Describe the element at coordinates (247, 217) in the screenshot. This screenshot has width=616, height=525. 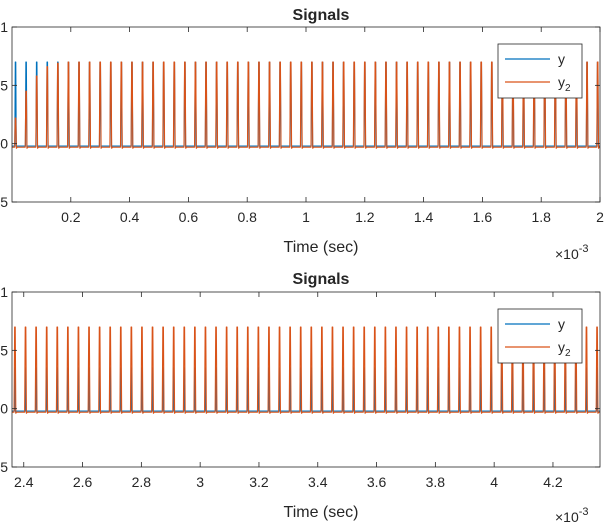
I see `x-tick-label: 0.8` at that location.